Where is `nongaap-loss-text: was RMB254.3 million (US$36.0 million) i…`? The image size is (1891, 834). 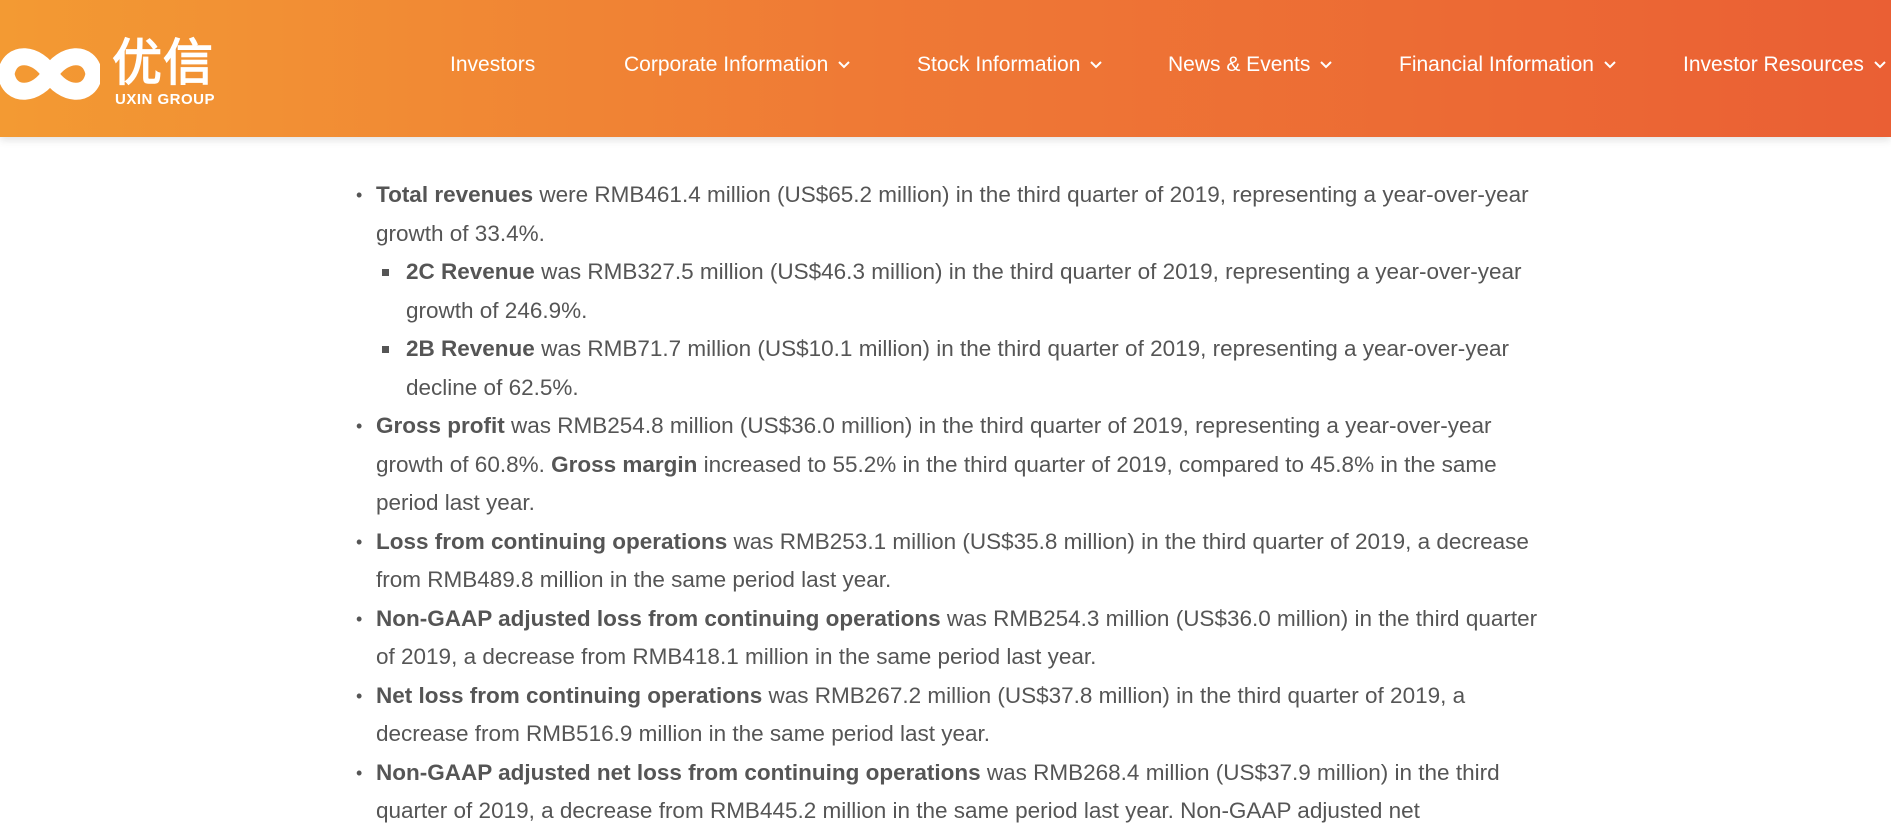
nongaap-loss-text: was RMB254.3 million (US$36.0 million) i… is located at coordinates (957, 637).